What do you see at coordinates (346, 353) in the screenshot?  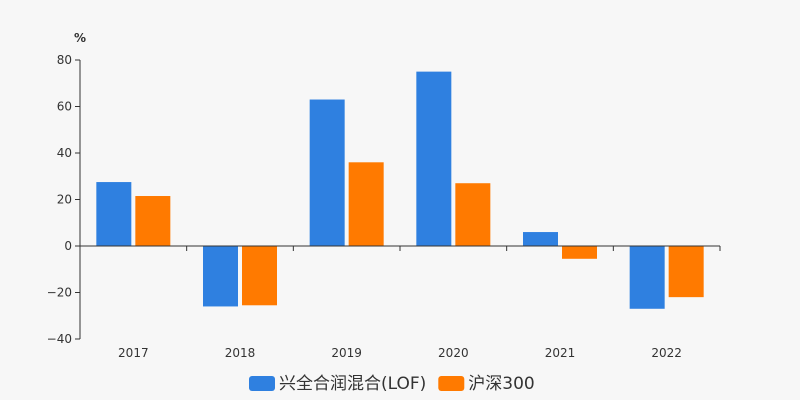 I see `x-tick-label: 2019` at bounding box center [346, 353].